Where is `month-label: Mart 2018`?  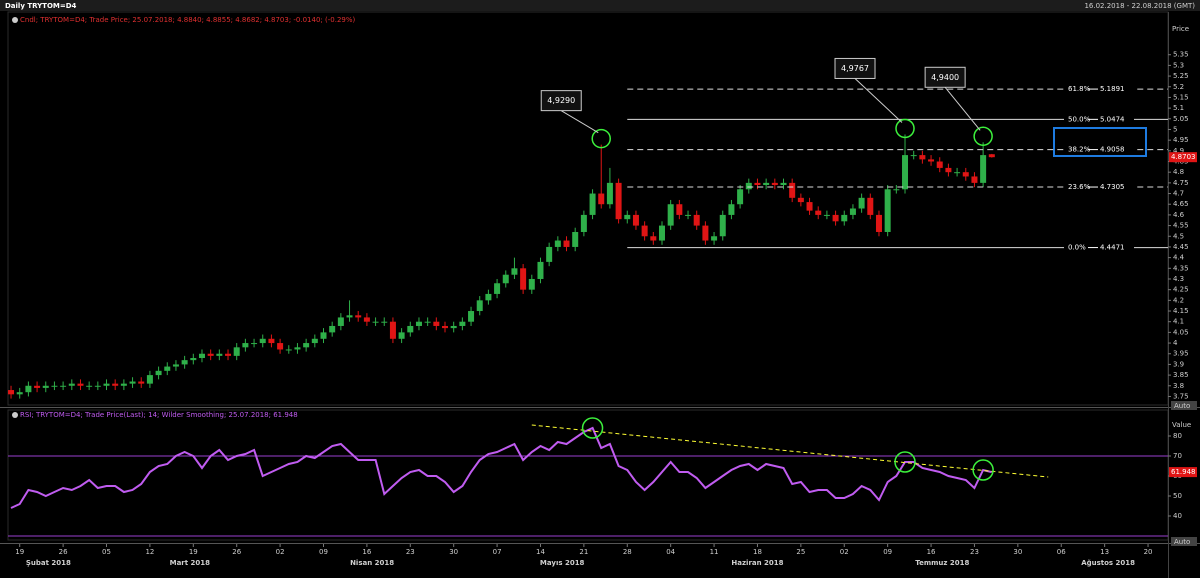
month-label: Mart 2018 is located at coordinates (190, 563).